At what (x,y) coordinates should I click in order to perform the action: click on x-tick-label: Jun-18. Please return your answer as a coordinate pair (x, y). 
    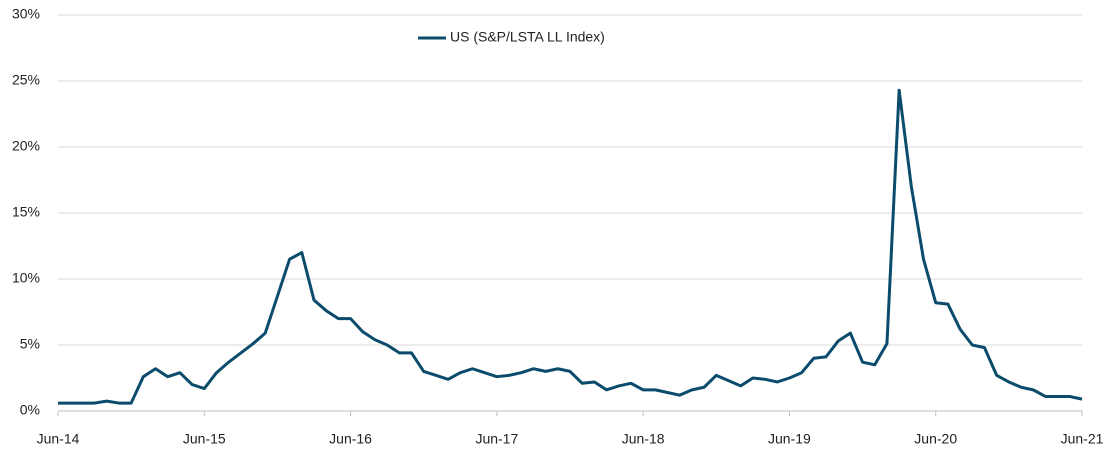
    Looking at the image, I should click on (643, 439).